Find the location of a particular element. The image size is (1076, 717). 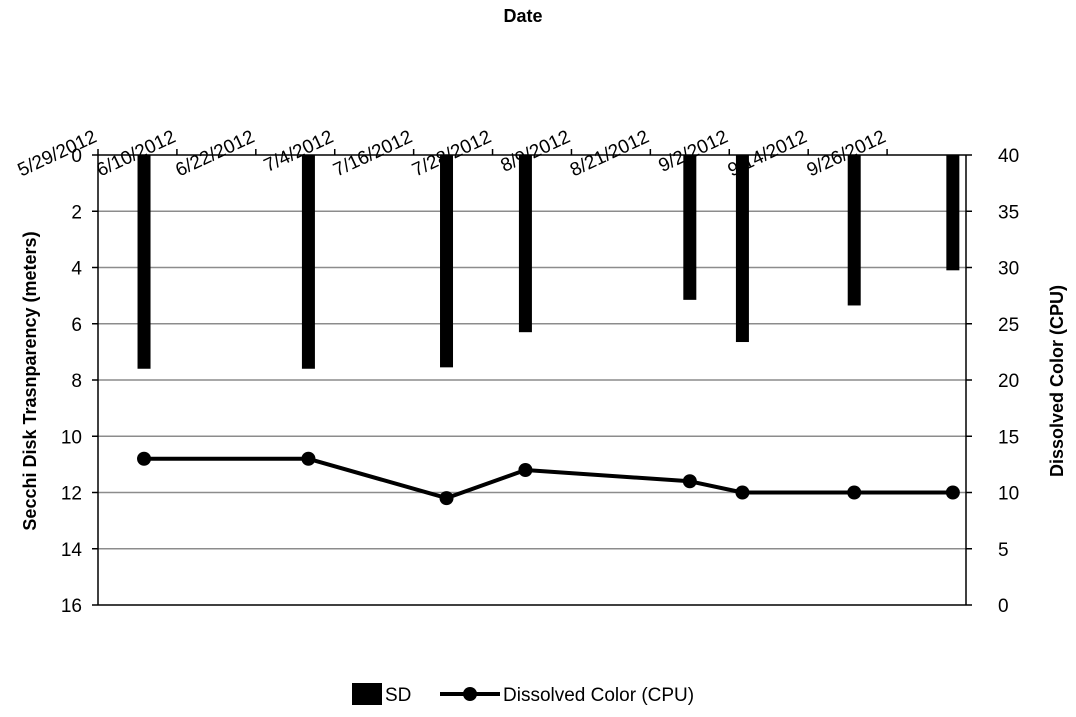

right-y-tick-label: 35 is located at coordinates (1008, 212).